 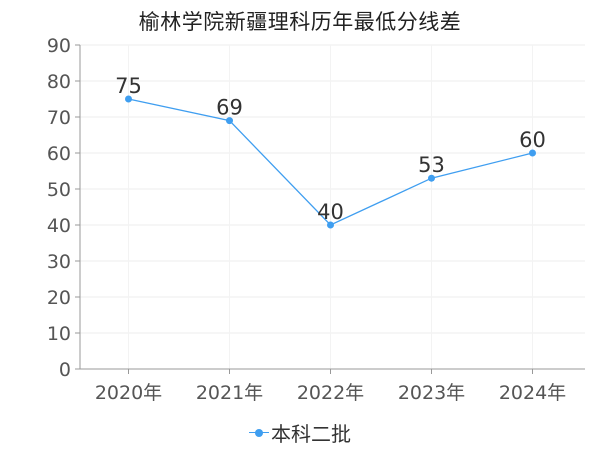 I want to click on y-tick-label: 70, so click(x=59, y=118).